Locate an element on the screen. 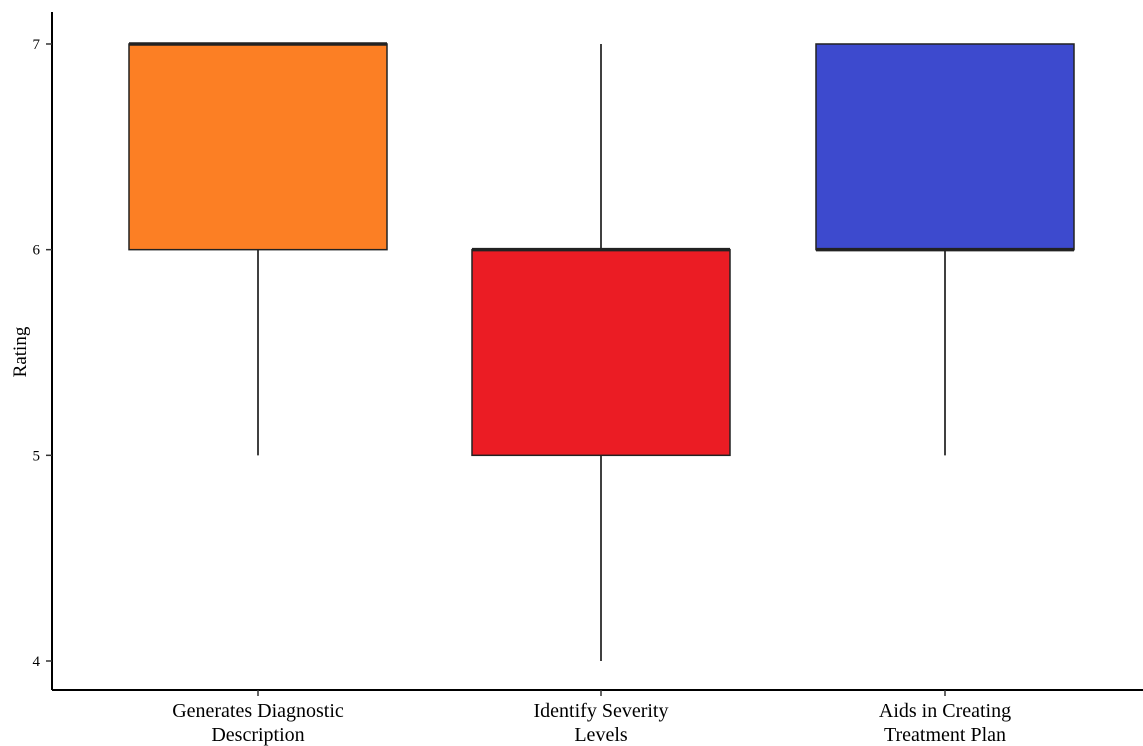  x-category-label-line: Aids in Creating is located at coordinates (945, 711).